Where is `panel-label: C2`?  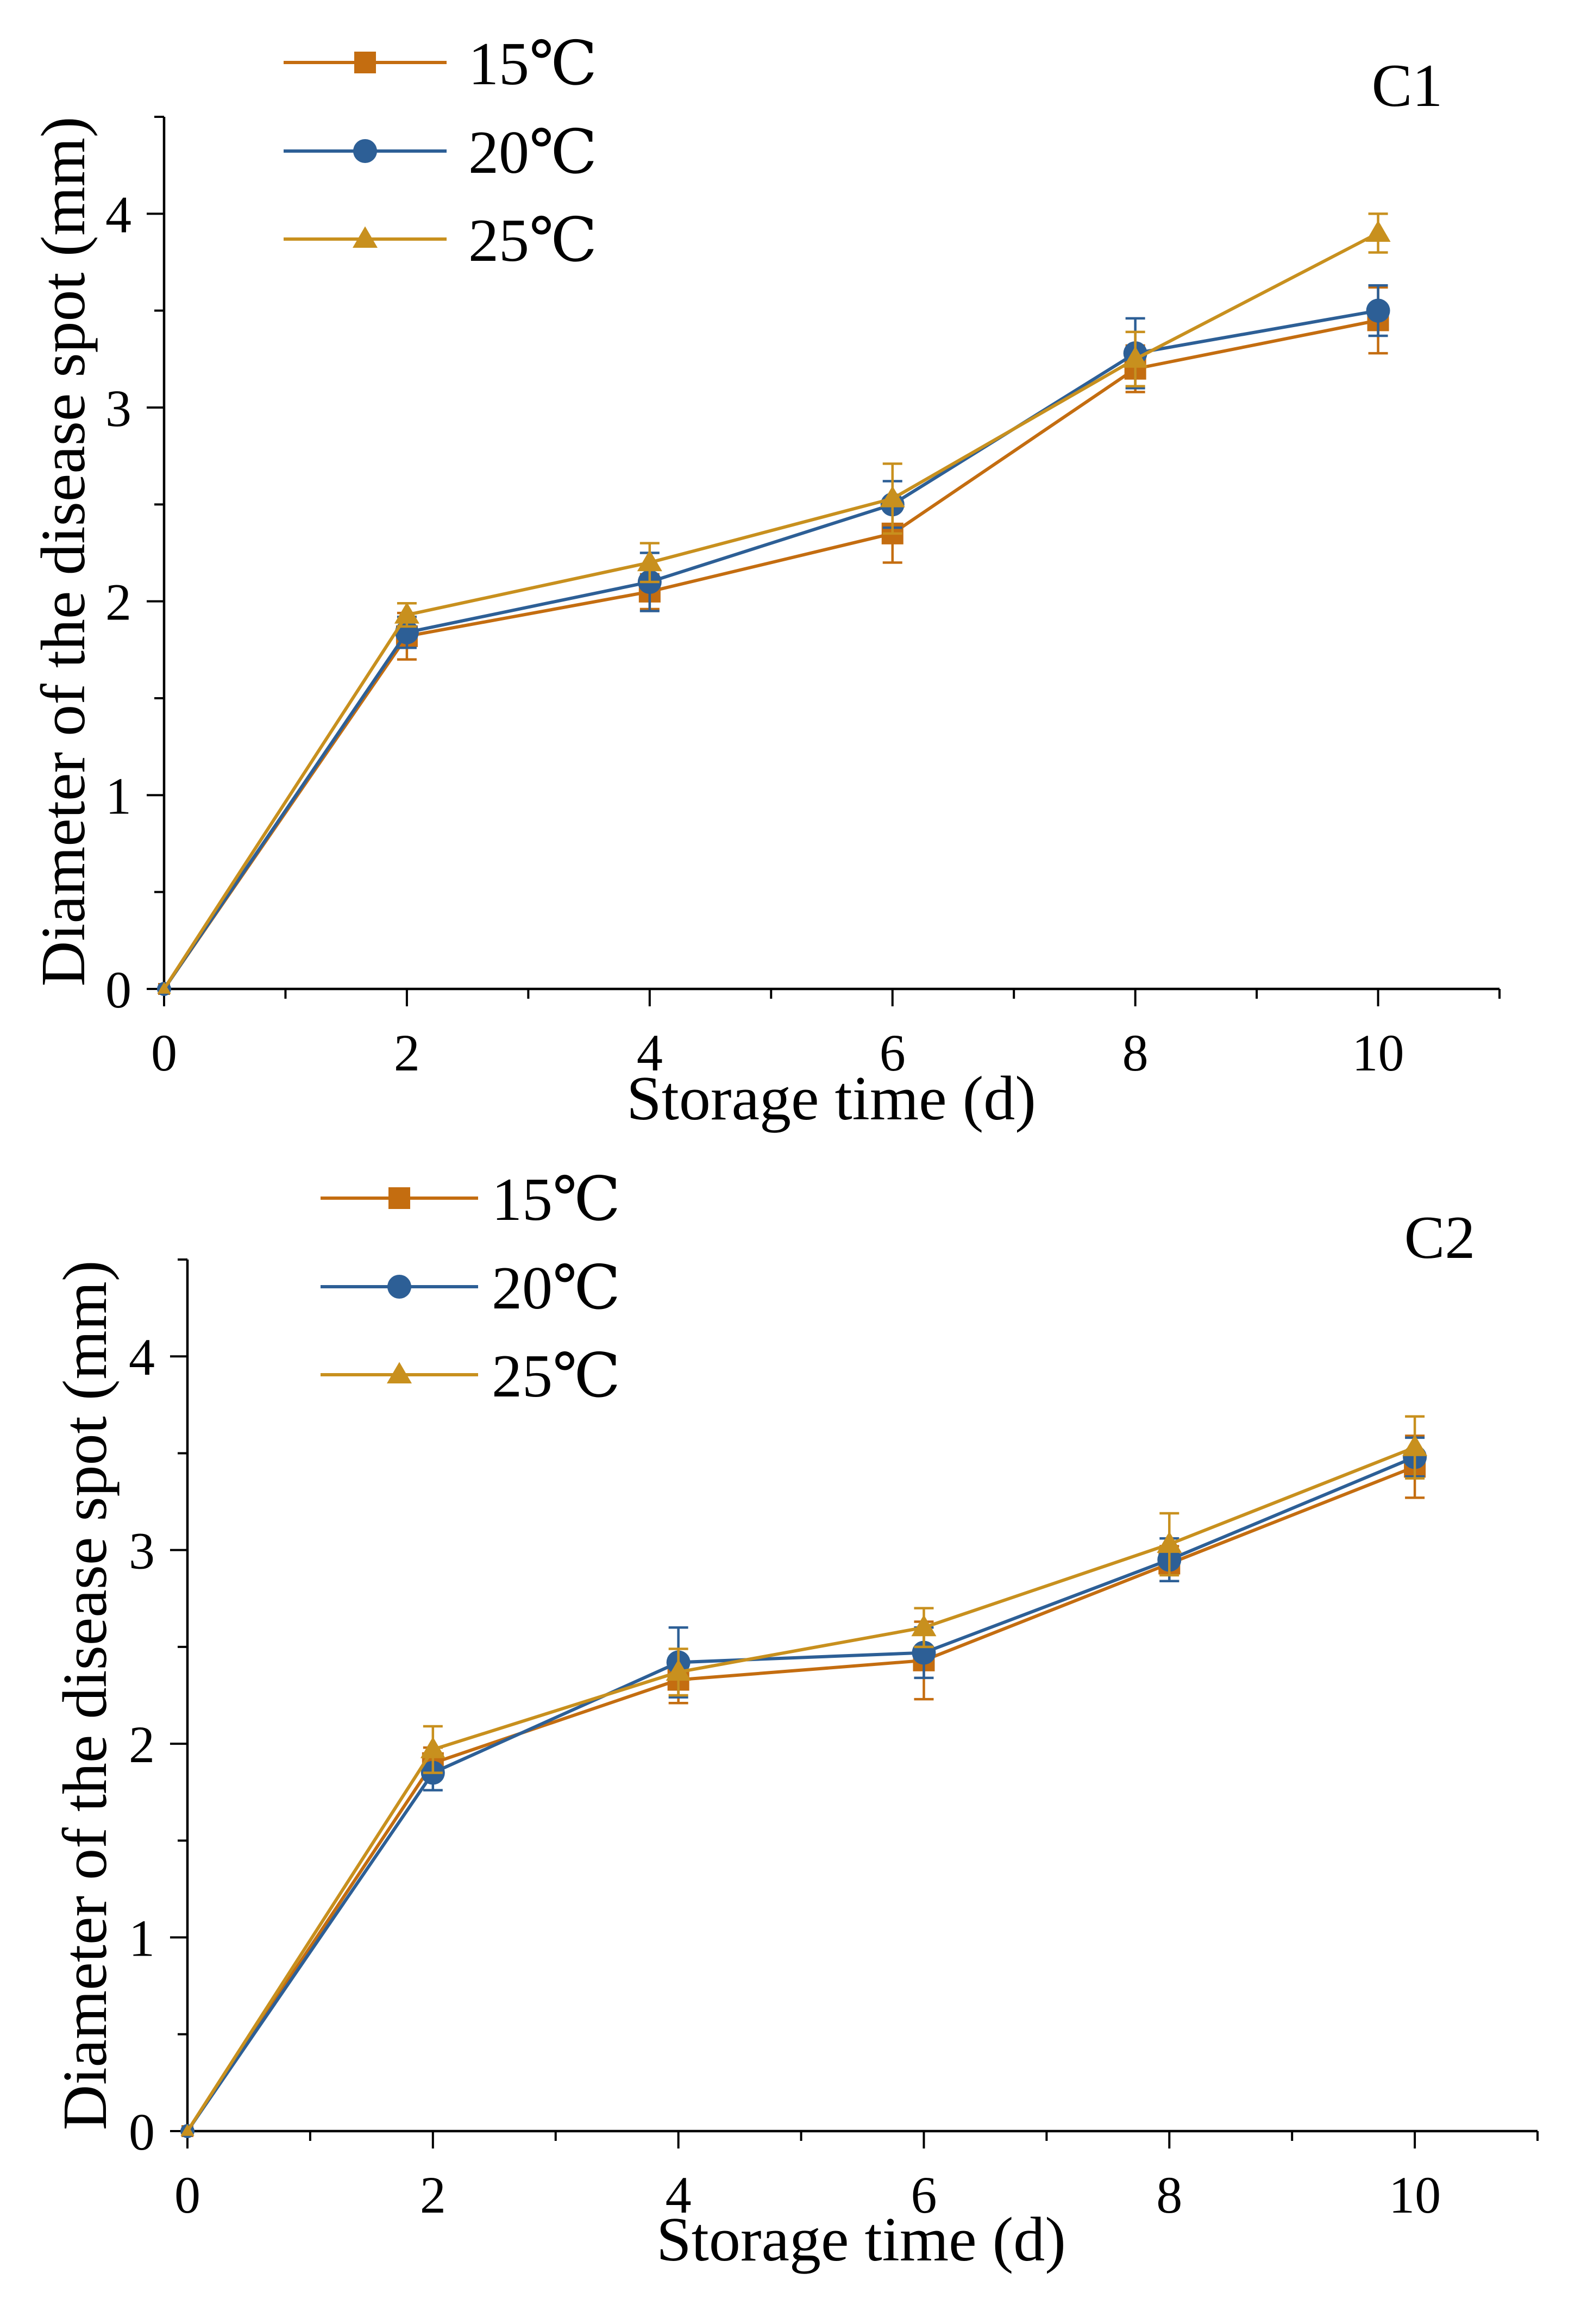
panel-label: C2 is located at coordinates (1440, 1237).